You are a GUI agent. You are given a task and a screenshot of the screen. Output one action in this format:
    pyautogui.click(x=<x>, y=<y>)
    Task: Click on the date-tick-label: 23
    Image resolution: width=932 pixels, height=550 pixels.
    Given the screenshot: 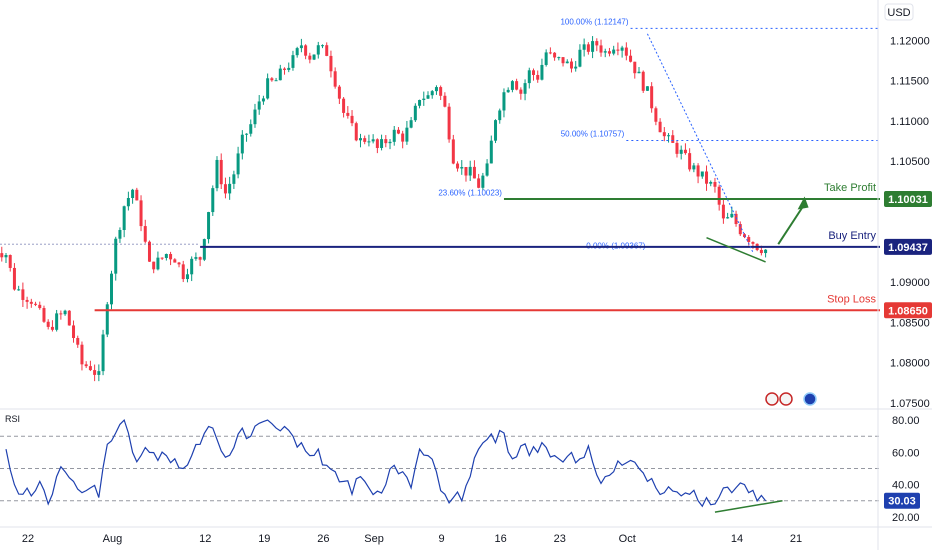 What is the action you would take?
    pyautogui.click(x=560, y=539)
    